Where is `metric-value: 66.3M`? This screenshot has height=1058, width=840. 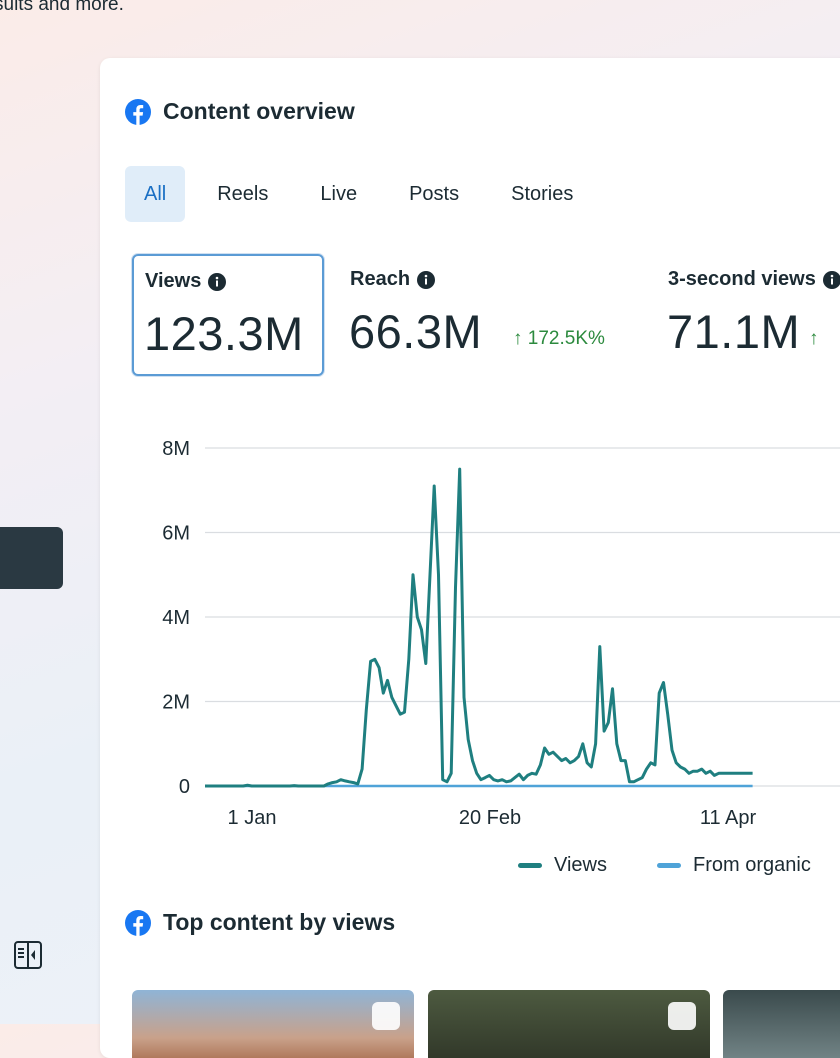
metric-value: 66.3M is located at coordinates (416, 331).